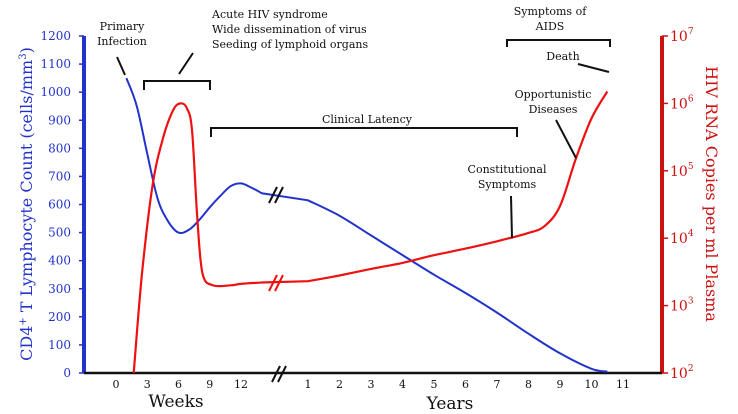  Describe the element at coordinates (116, 384) in the screenshot. I see `weeks-tick-label: 0` at that location.